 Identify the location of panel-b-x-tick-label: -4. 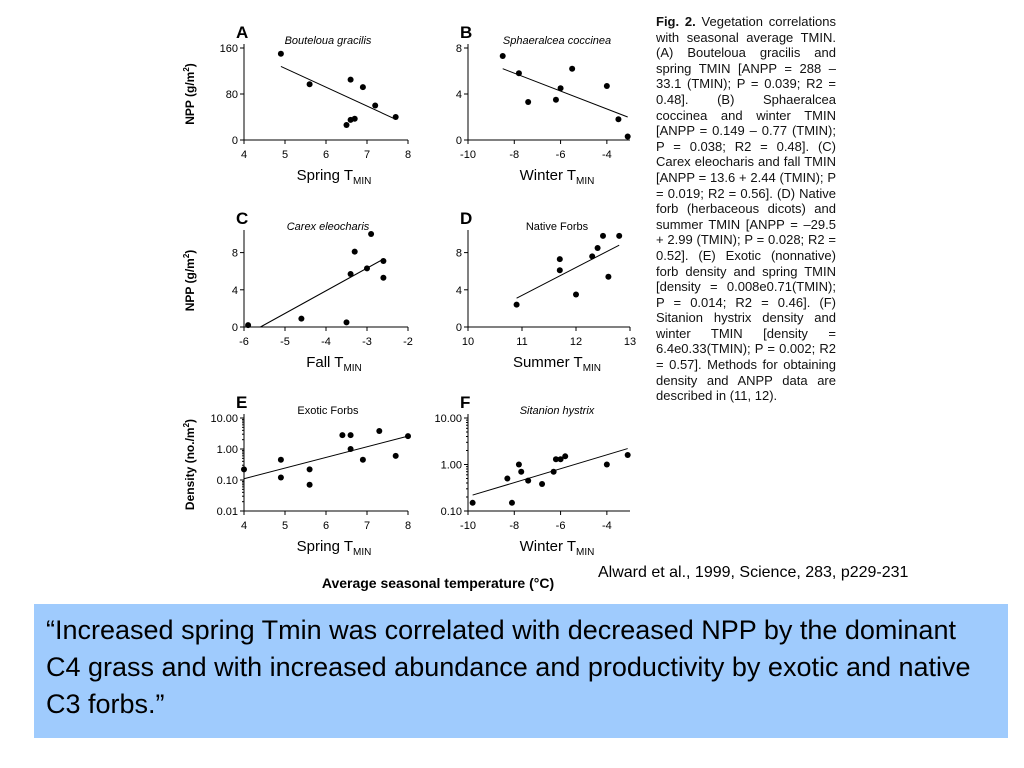
(607, 155).